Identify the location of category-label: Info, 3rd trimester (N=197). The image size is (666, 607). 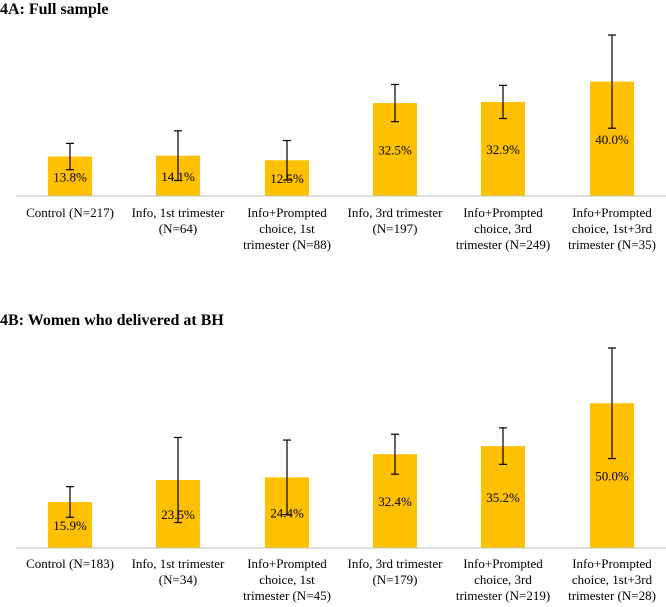
(396, 220).